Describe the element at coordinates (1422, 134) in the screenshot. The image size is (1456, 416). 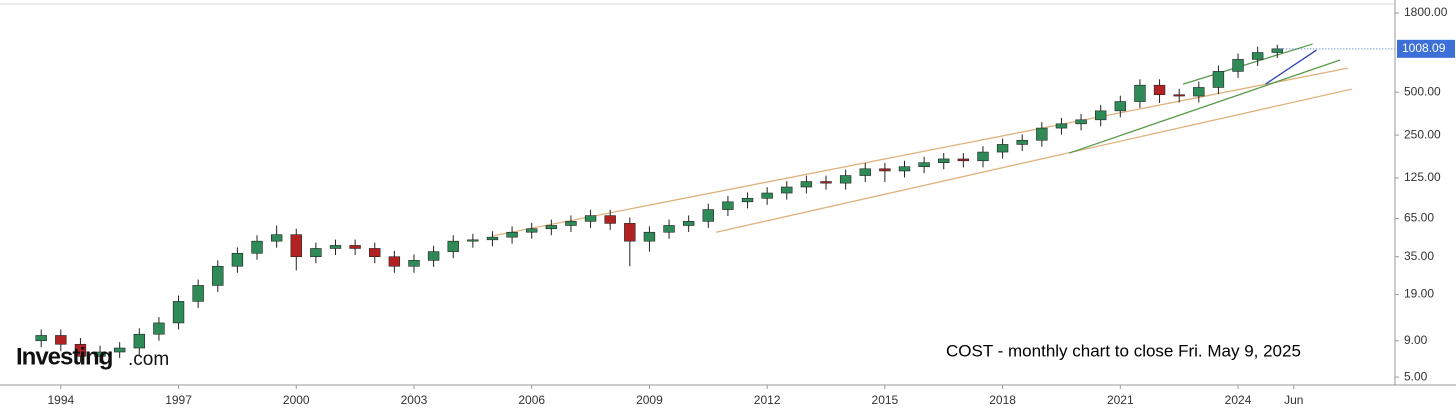
I see `y-tick-label: 250.00` at that location.